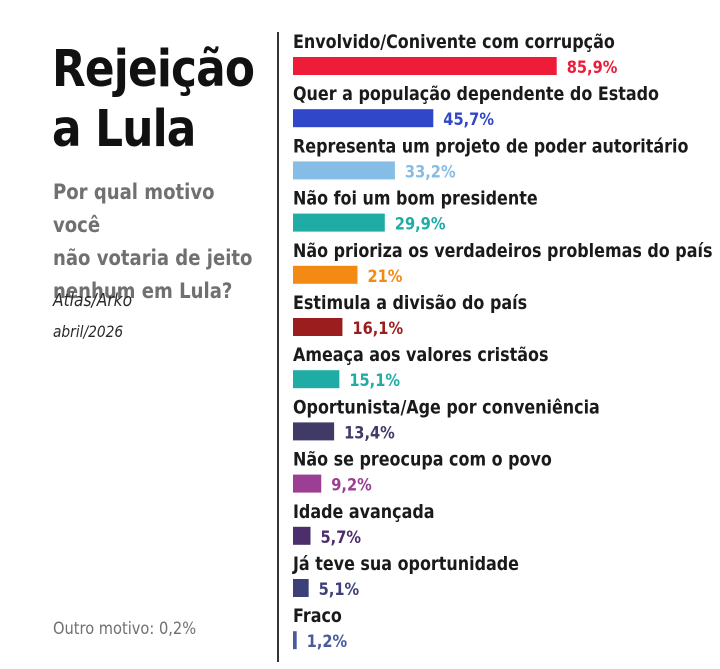 The height and width of the screenshot is (669, 720). Describe the element at coordinates (153, 258) in the screenshot. I see `subtitle-line-2: não votaria de jeito` at that location.